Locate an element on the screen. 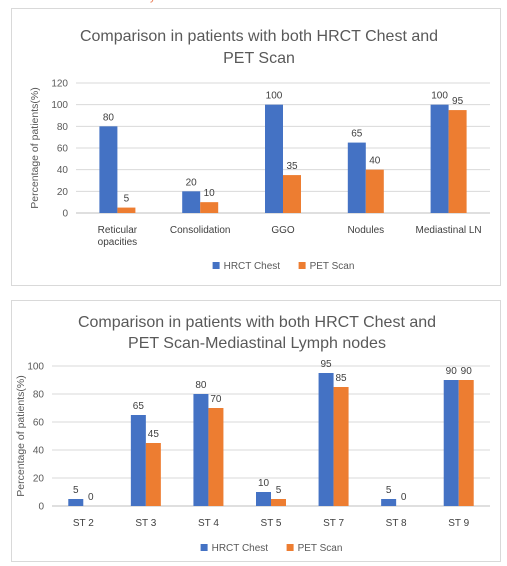 The height and width of the screenshot is (566, 507). y-tick-label: 120 is located at coordinates (59, 84).